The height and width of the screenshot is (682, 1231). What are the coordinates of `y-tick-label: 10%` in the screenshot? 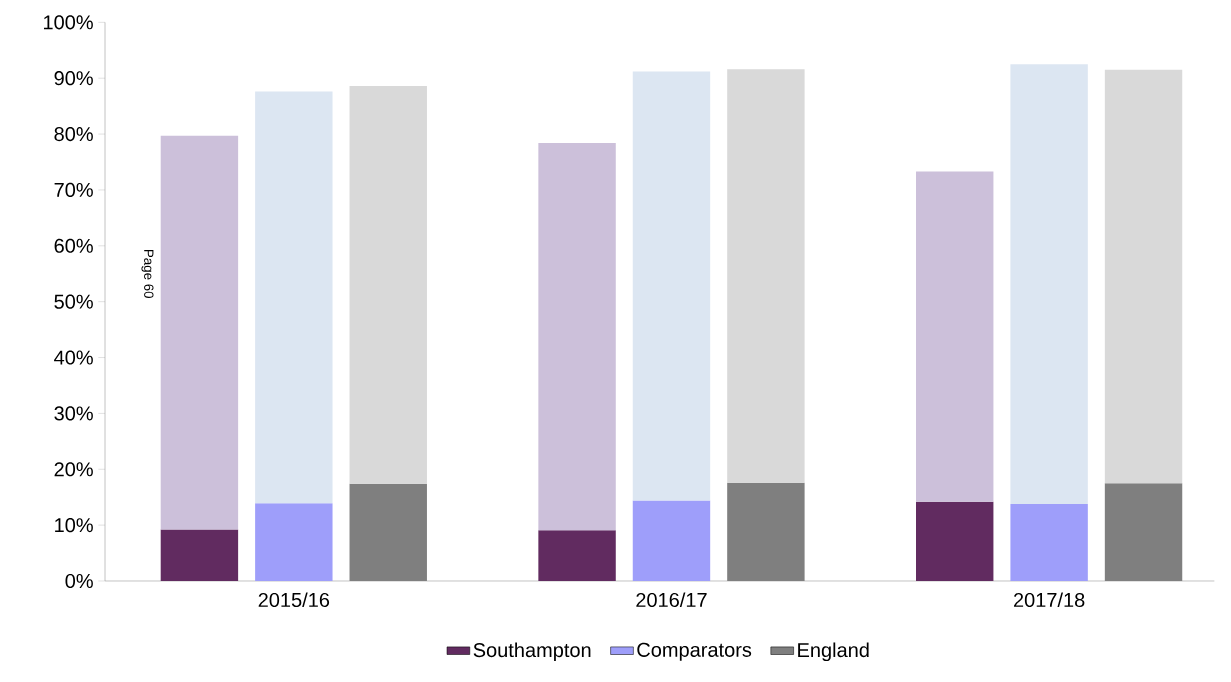 It's located at (74, 525).